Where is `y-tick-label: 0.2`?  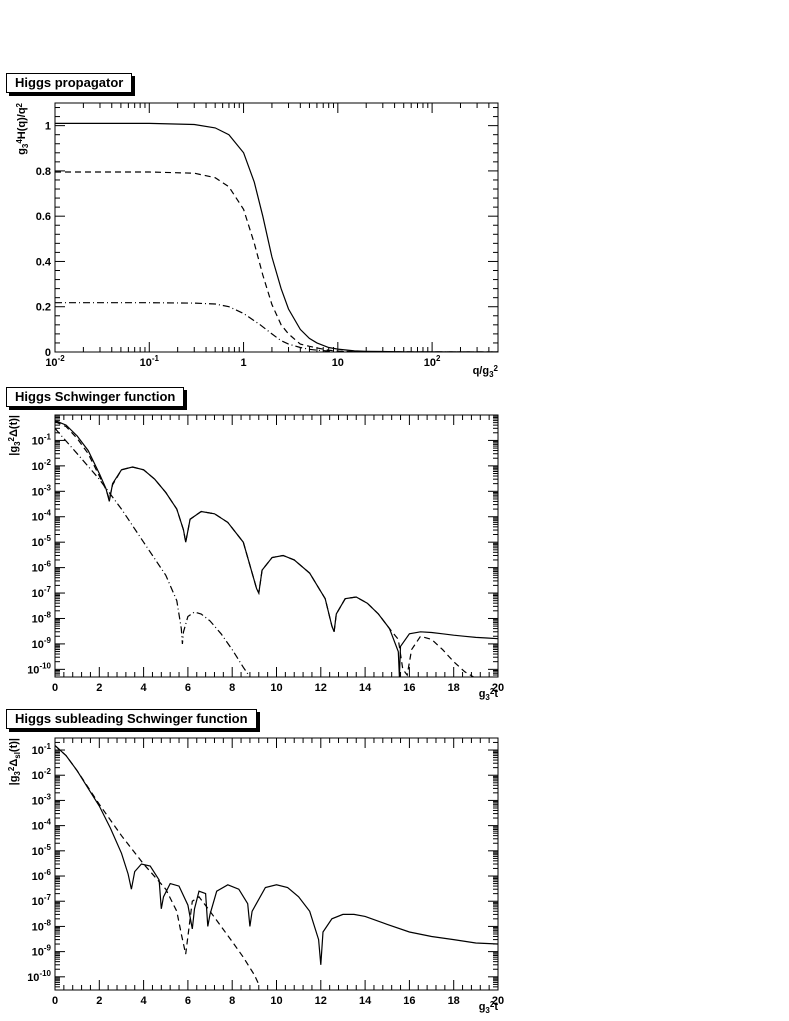
y-tick-label: 0.2 is located at coordinates (43, 308).